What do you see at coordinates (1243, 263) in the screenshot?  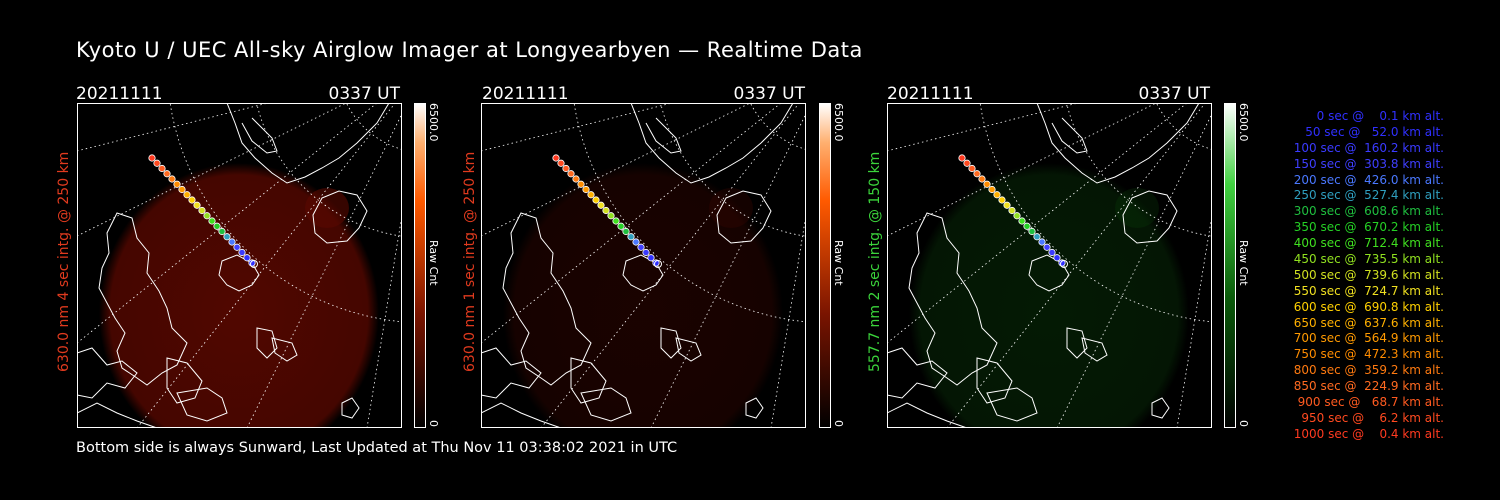 I see `panel-3-colorbar-unit: Raw Cnt` at bounding box center [1243, 263].